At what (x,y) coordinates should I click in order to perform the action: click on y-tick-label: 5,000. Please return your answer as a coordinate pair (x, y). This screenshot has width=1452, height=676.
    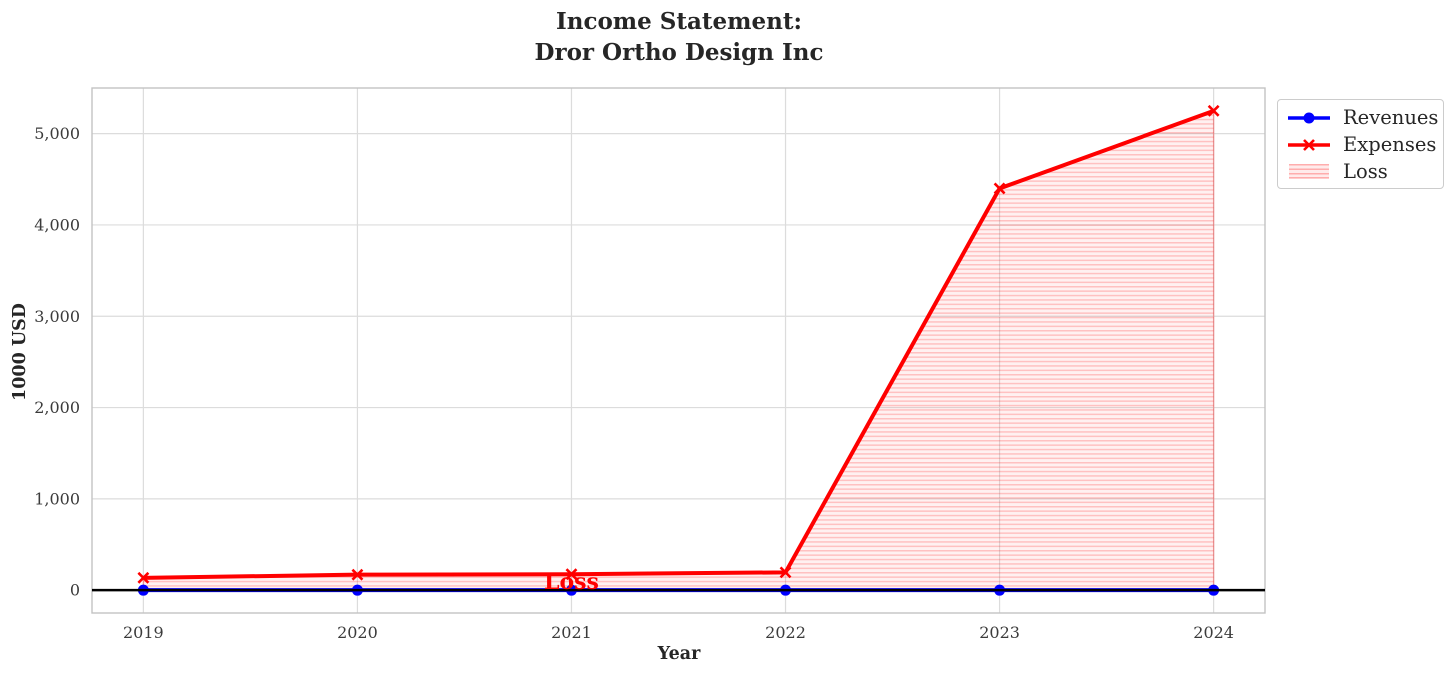
    Looking at the image, I should click on (57, 133).